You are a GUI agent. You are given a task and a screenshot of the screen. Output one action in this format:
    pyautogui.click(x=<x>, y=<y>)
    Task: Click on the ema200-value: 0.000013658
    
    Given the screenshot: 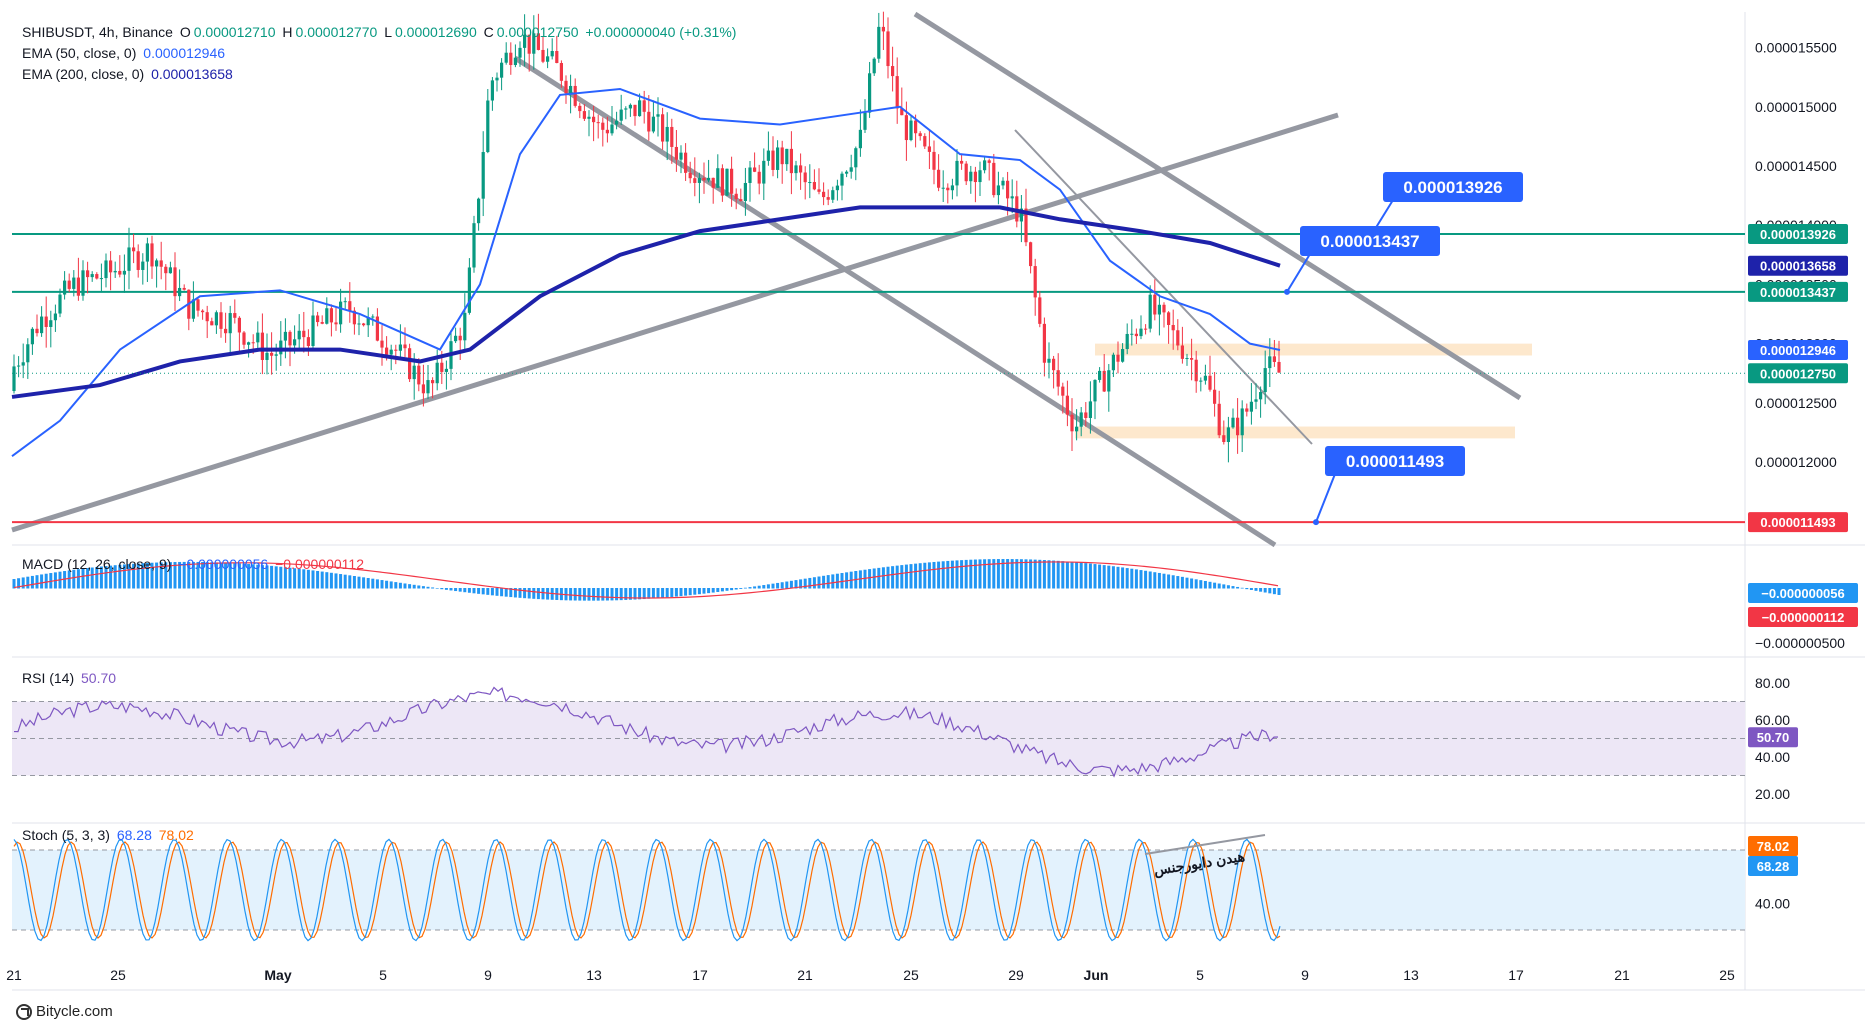 What is the action you would take?
    pyautogui.click(x=192, y=74)
    